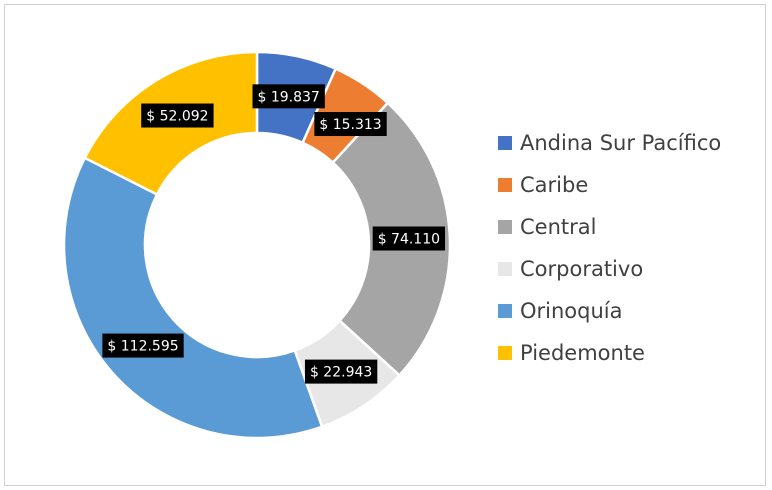  What do you see at coordinates (582, 269) in the screenshot?
I see `legend-label: Corporativo` at bounding box center [582, 269].